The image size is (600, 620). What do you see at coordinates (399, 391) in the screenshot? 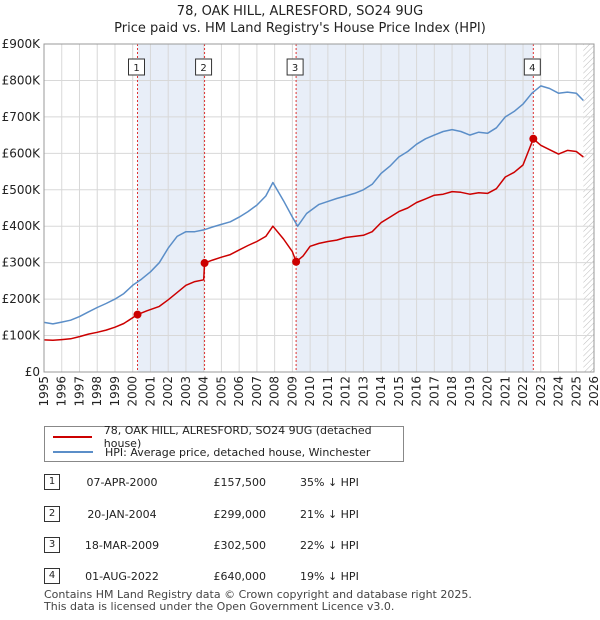
I see `x-tick-label: 2015` at bounding box center [399, 391].